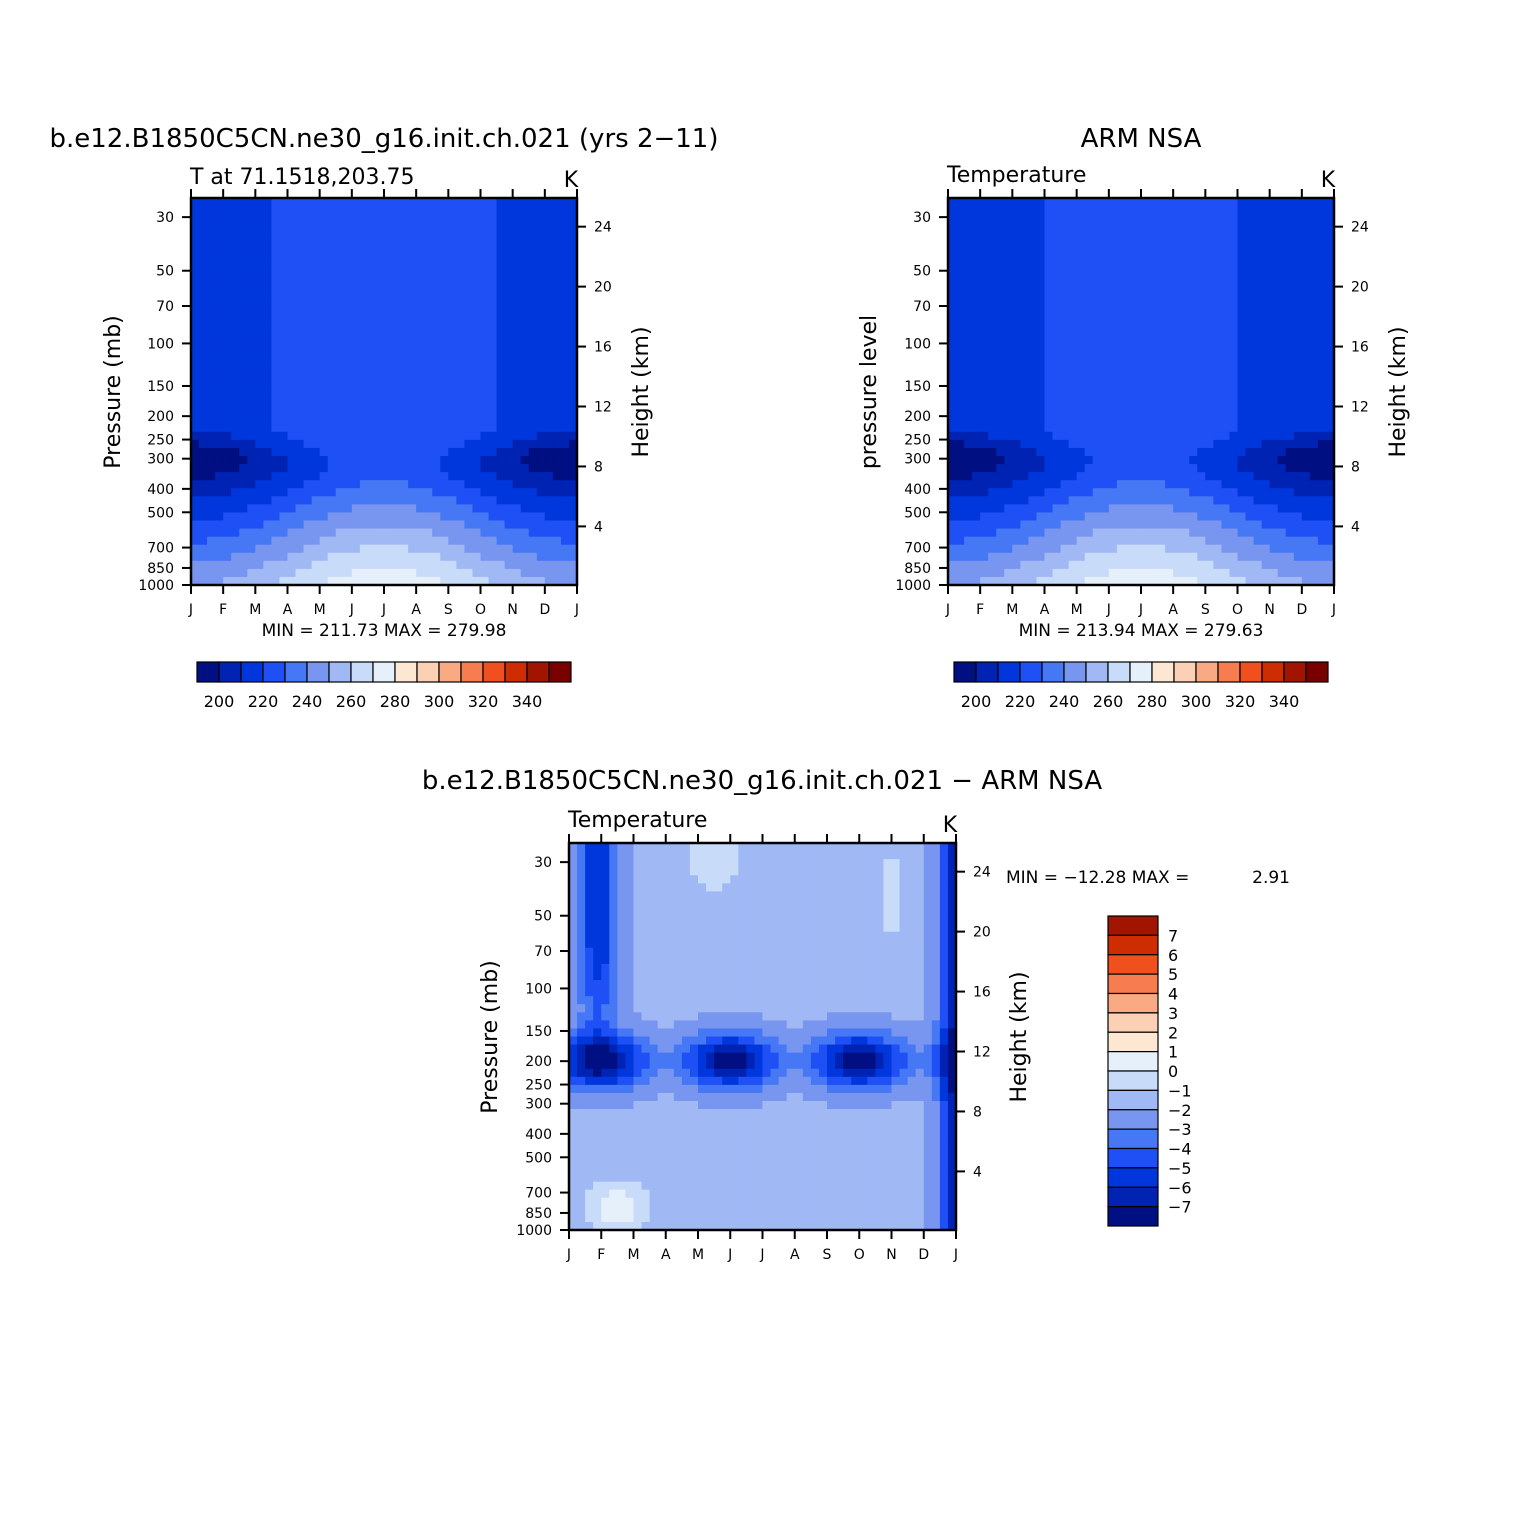 The width and height of the screenshot is (1525, 1525). I want to click on panel-obs-title: ARM NSA, so click(1141, 139).